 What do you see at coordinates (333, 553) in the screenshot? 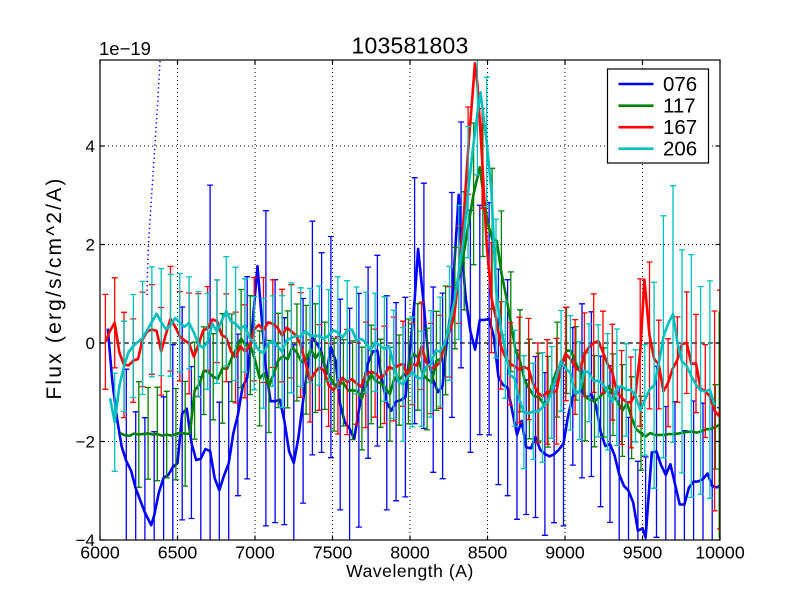
I see `svg-text: 7500` at bounding box center [333, 553].